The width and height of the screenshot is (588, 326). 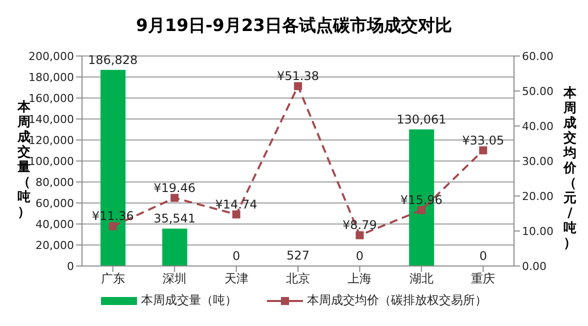 What do you see at coordinates (174, 279) in the screenshot?
I see `x-tick-label: 深圳` at bounding box center [174, 279].